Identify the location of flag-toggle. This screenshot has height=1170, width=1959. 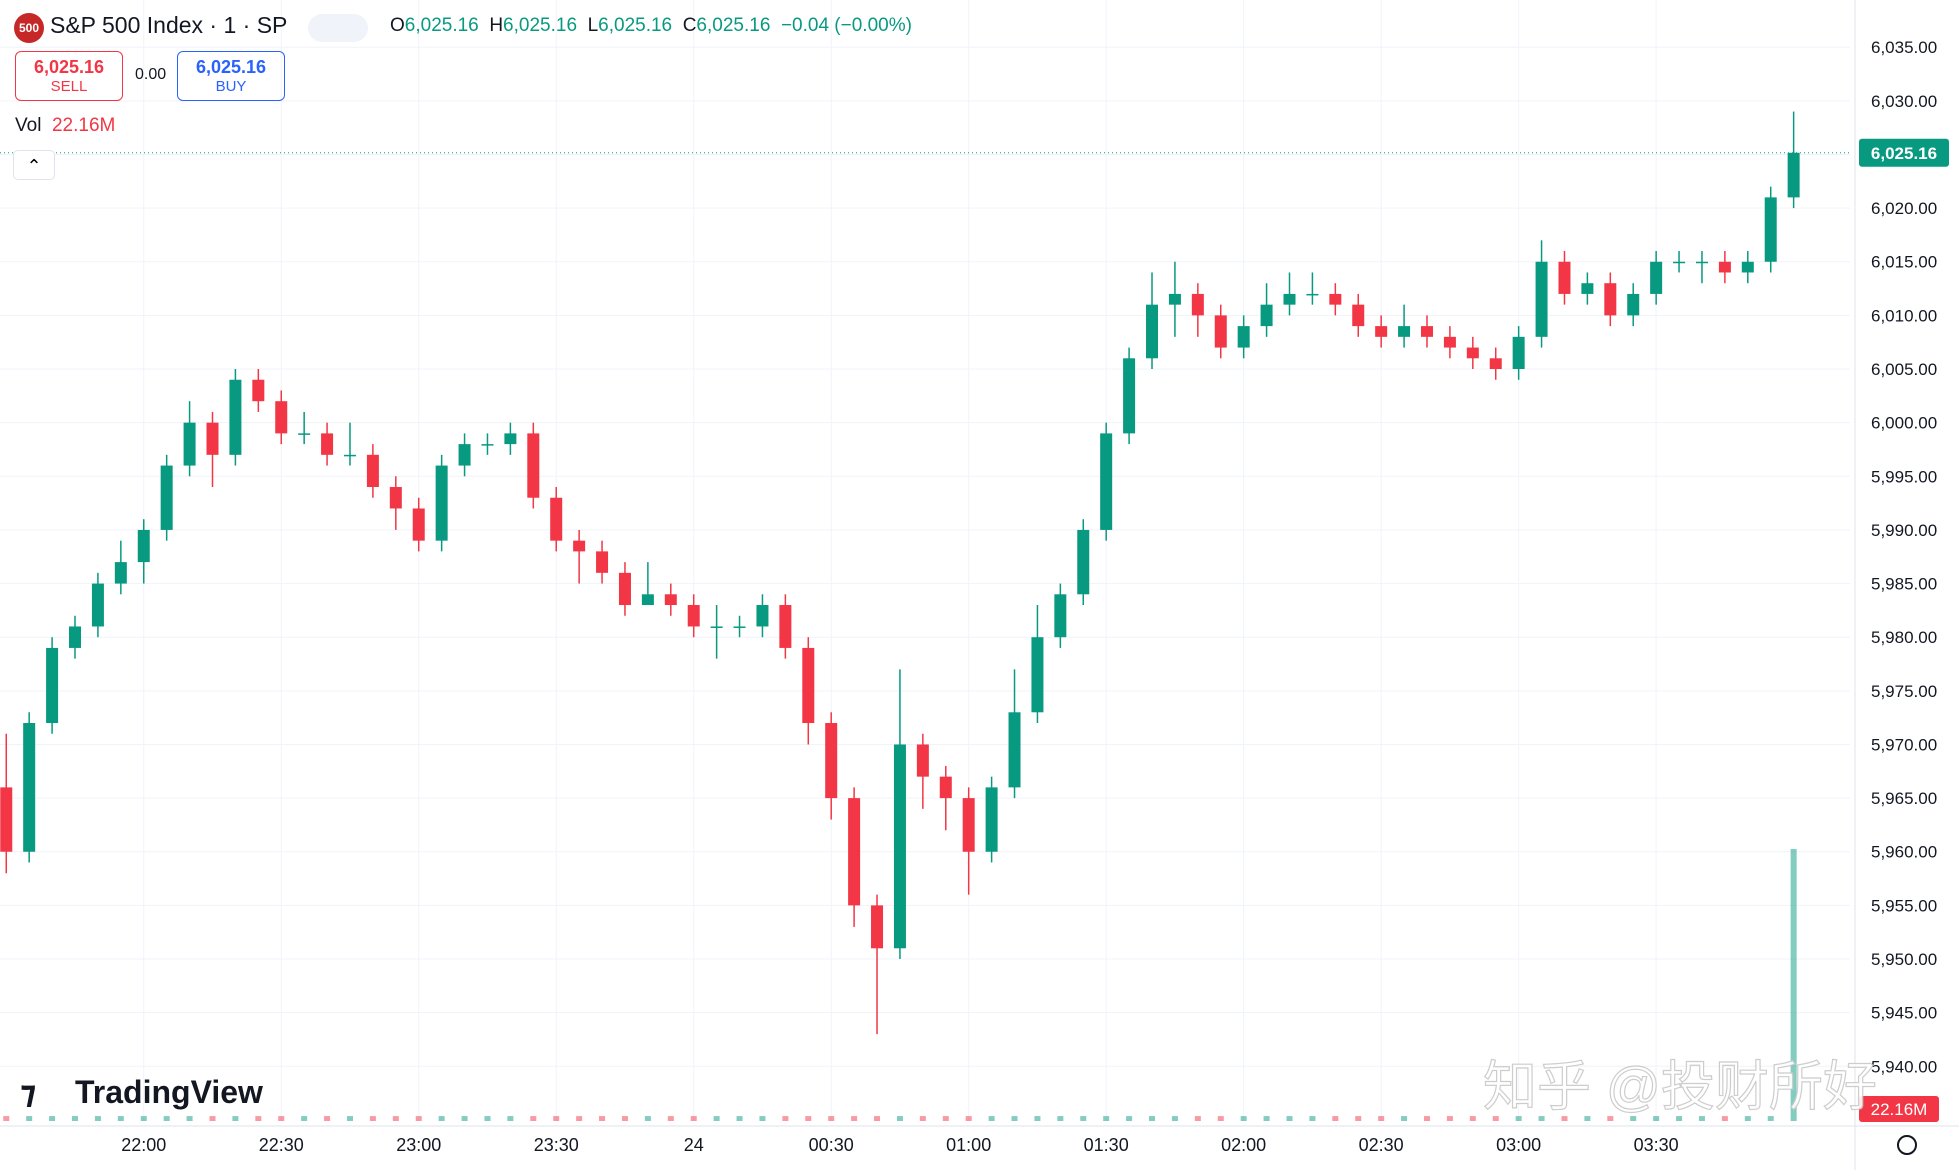
(338, 28).